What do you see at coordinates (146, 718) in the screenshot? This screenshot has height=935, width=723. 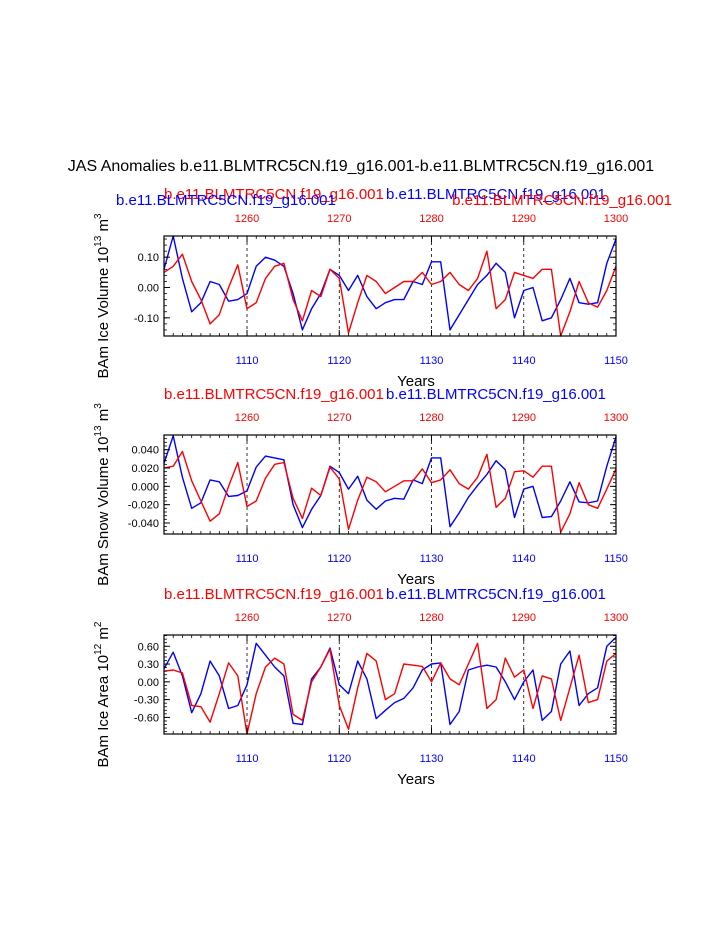 I see `y-tick-label: -0.60` at bounding box center [146, 718].